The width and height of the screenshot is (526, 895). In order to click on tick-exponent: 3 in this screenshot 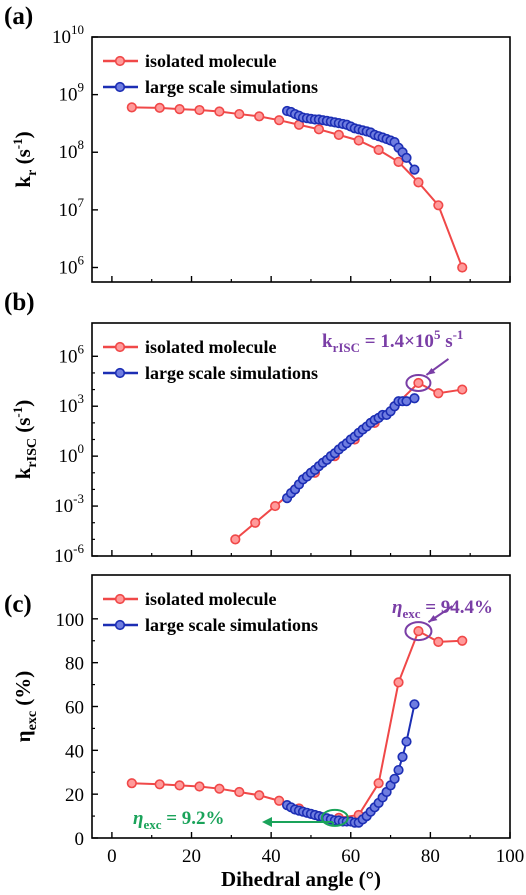, I will do `click(81, 398)`.